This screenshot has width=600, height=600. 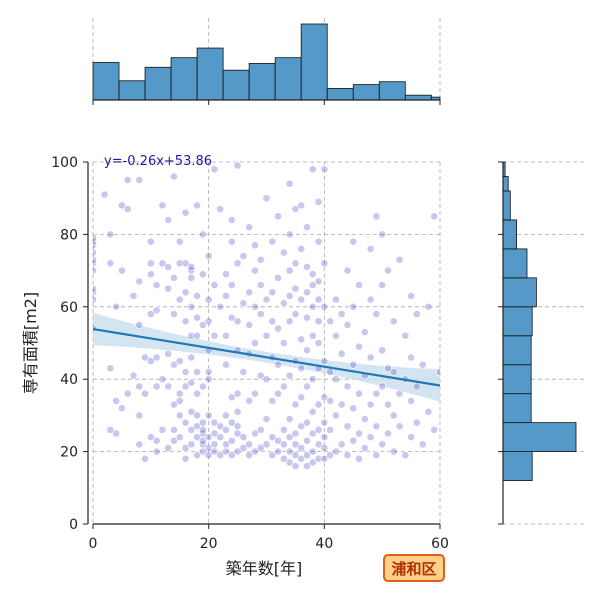 What do you see at coordinates (69, 308) in the screenshot?
I see `y-tick-label: 60` at bounding box center [69, 308].